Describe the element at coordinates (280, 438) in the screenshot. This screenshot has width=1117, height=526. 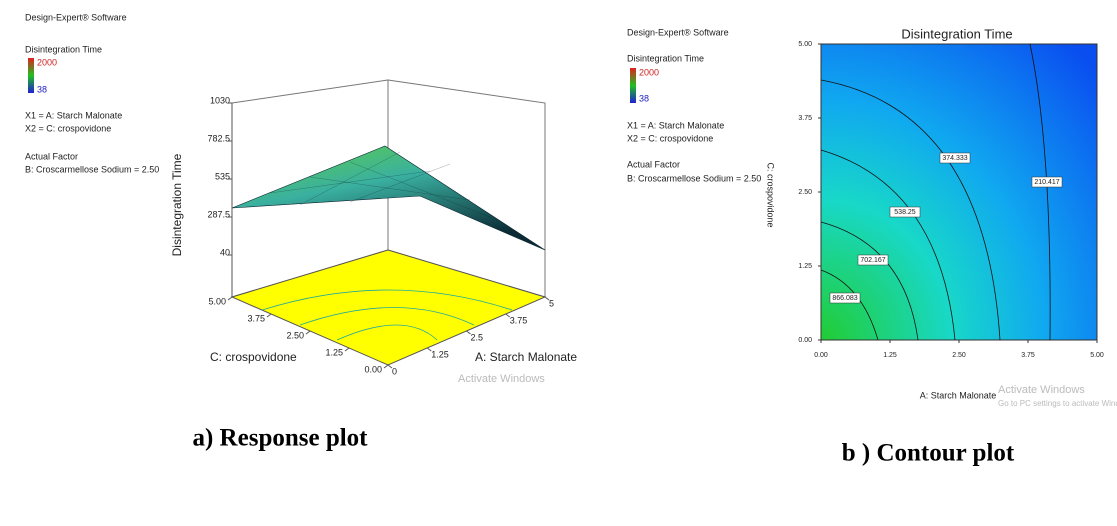
I see `caption: a) Response plot` at that location.